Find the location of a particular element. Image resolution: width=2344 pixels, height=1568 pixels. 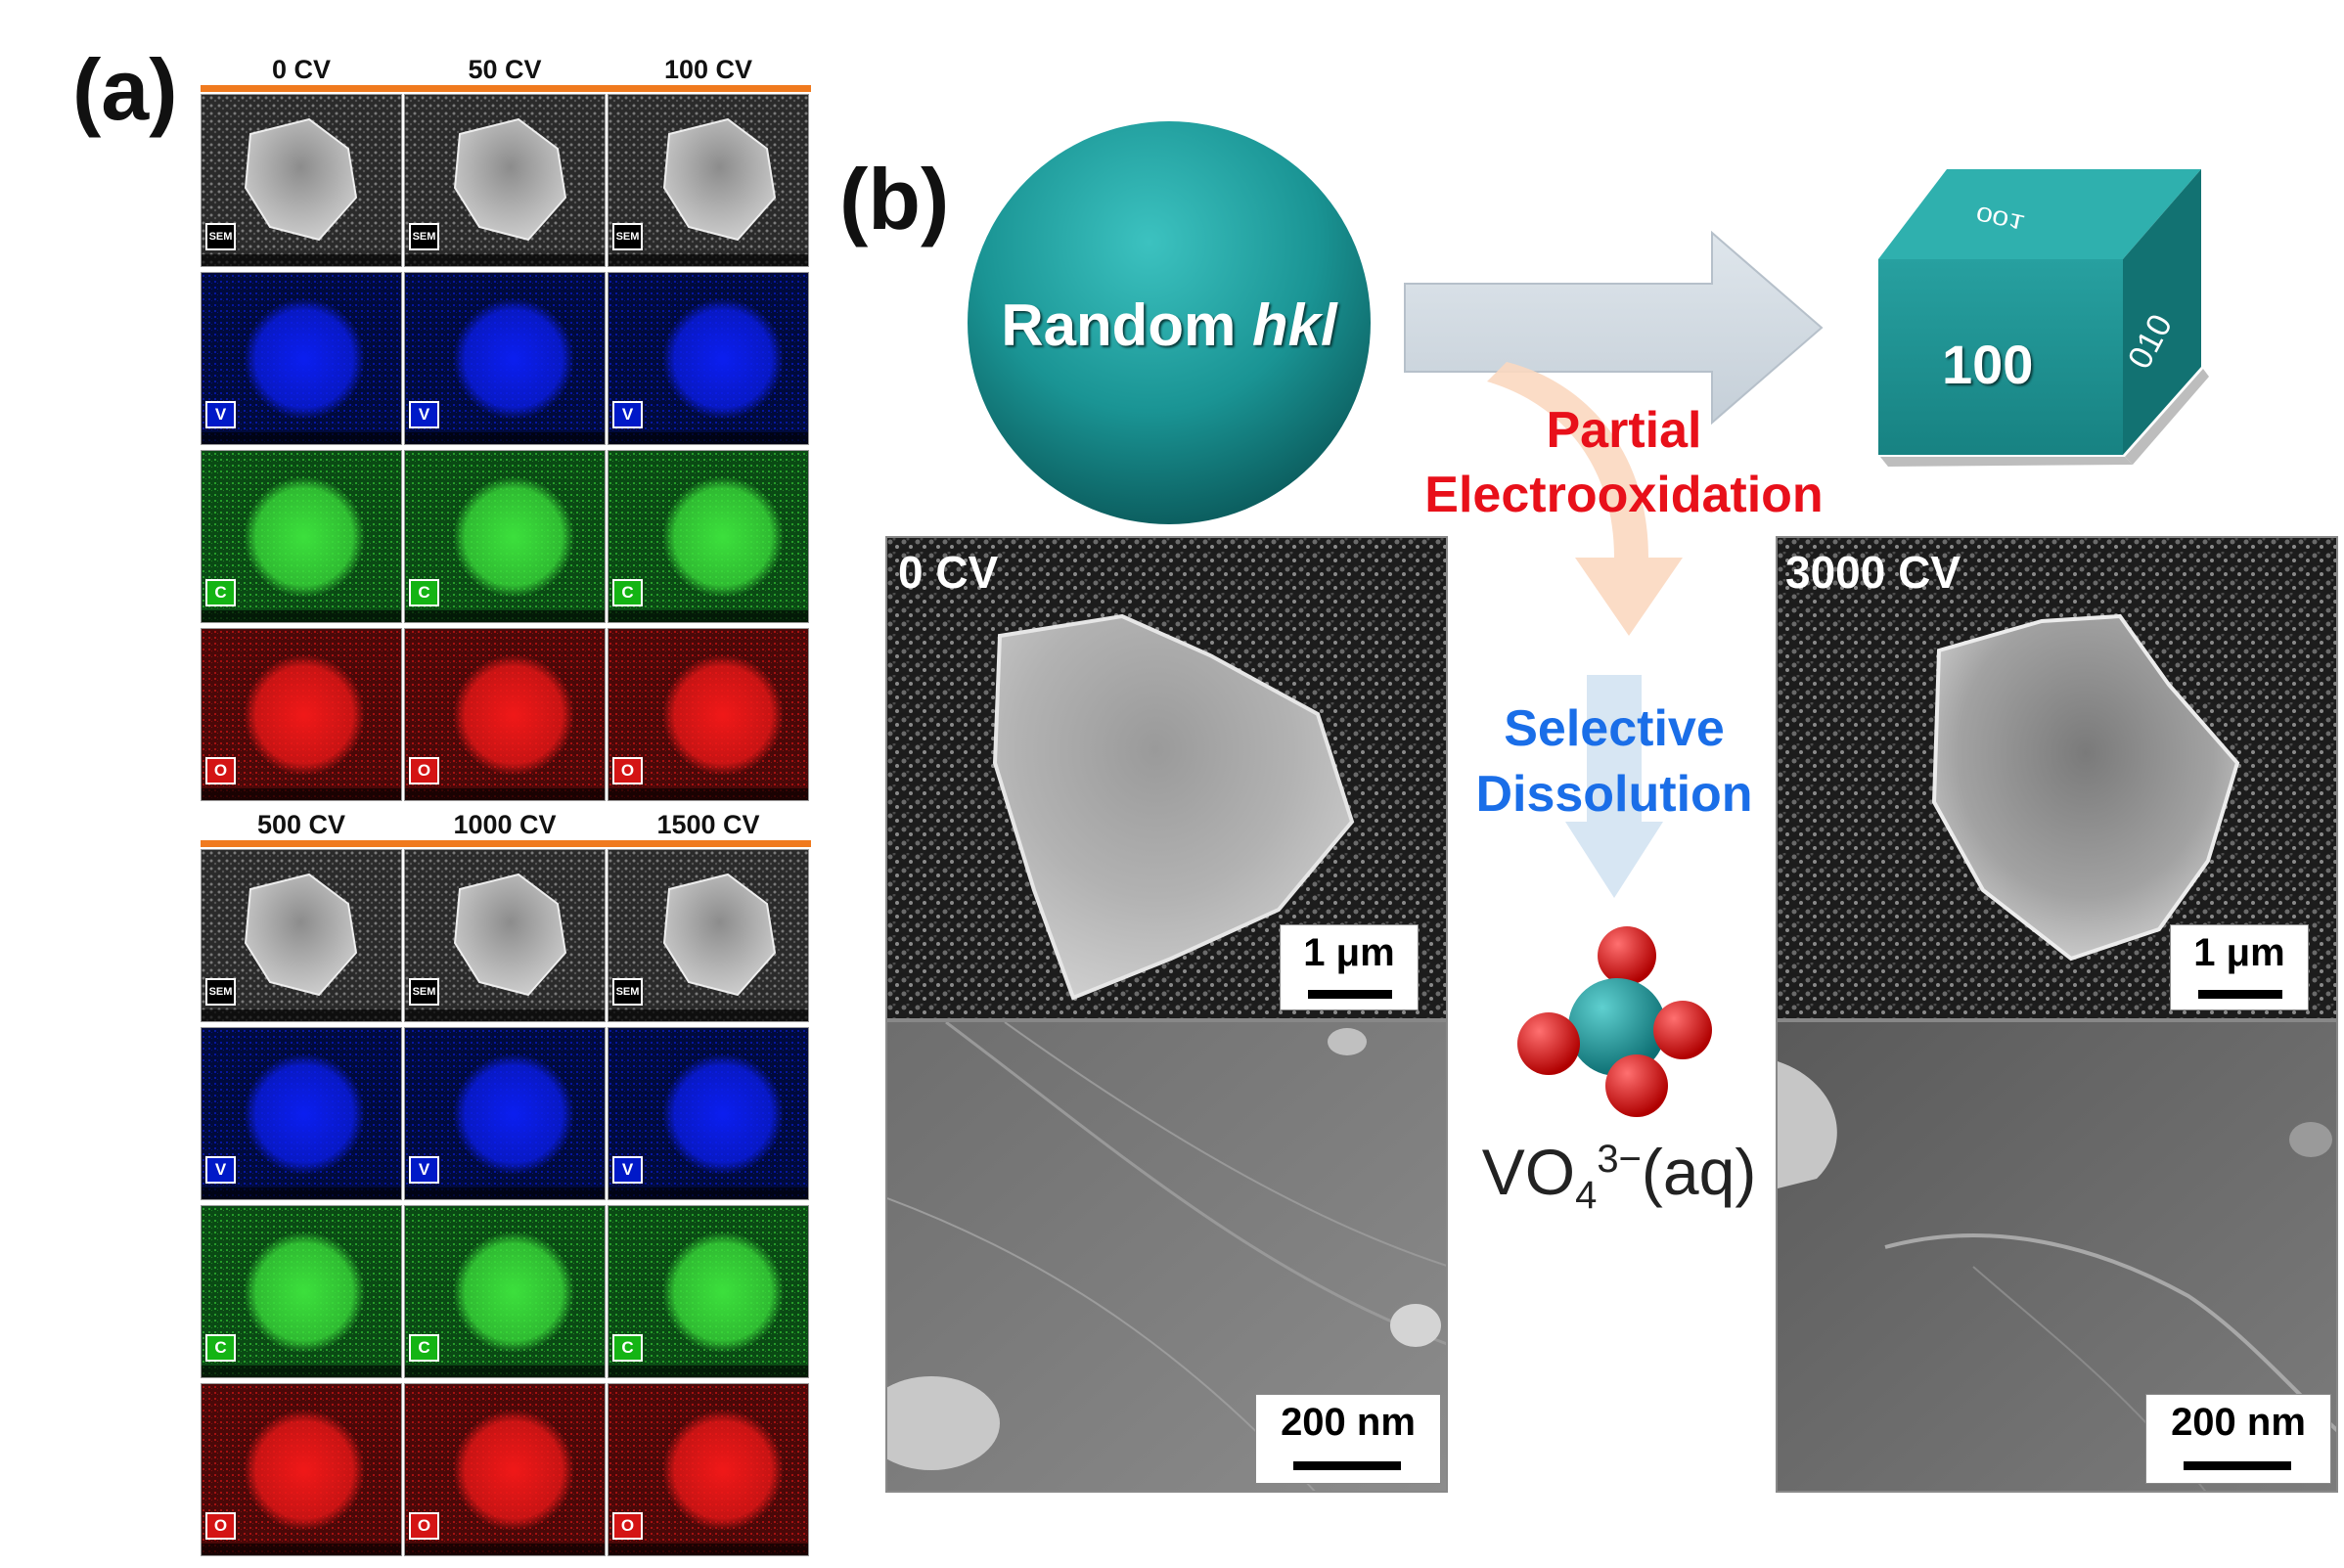

column-header: 100 CV is located at coordinates (708, 69).